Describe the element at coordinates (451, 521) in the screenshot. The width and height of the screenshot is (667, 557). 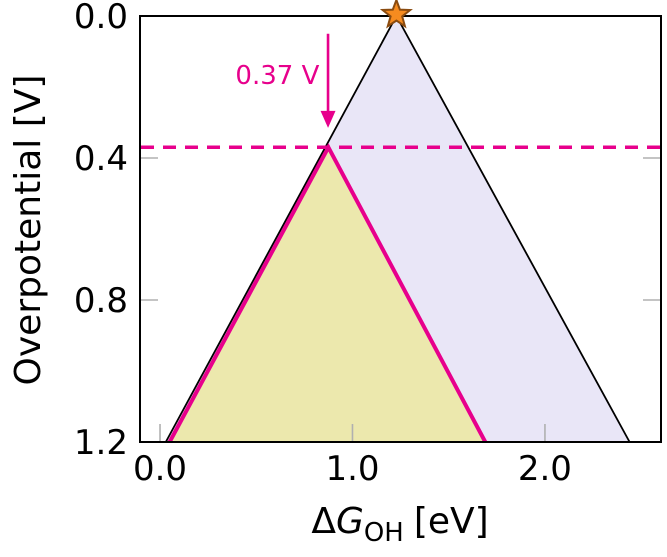
I see `x-axis-units: [eV]` at that location.